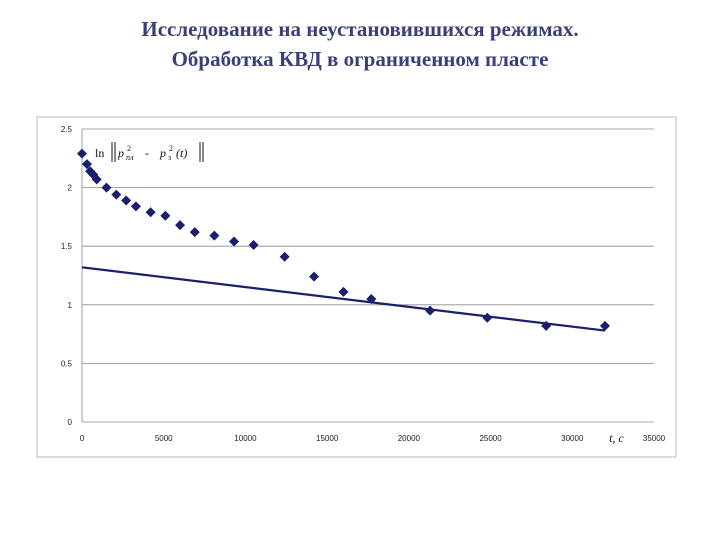 This screenshot has width=720, height=540. Describe the element at coordinates (130, 157) in the screenshot. I see `svg-text: пл` at that location.